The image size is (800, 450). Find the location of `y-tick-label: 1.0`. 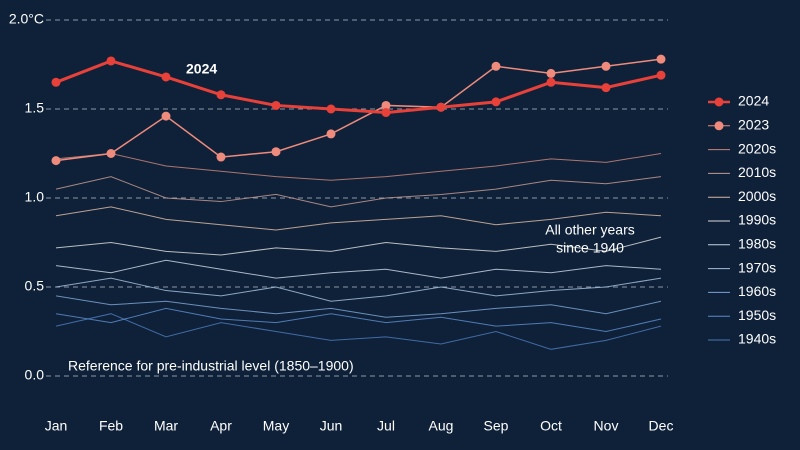

y-tick-label: 1.0 is located at coordinates (35, 197).